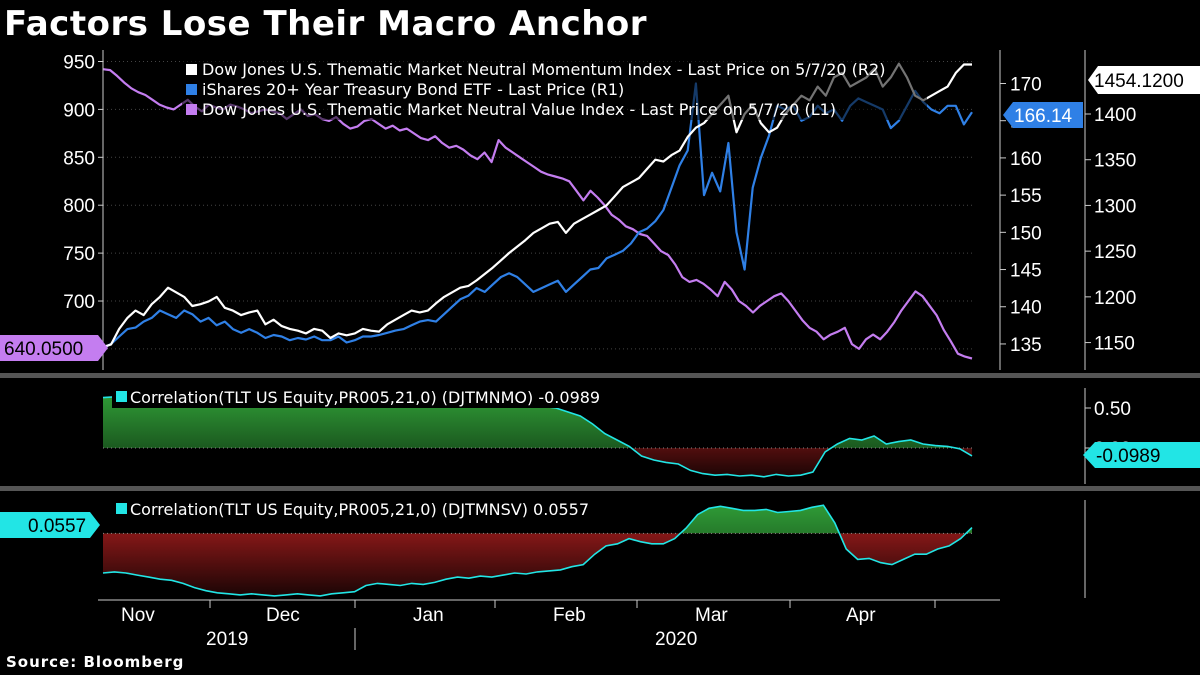 The width and height of the screenshot is (1200, 675). What do you see at coordinates (227, 639) in the screenshot?
I see `year-label-2019: 2019` at bounding box center [227, 639].